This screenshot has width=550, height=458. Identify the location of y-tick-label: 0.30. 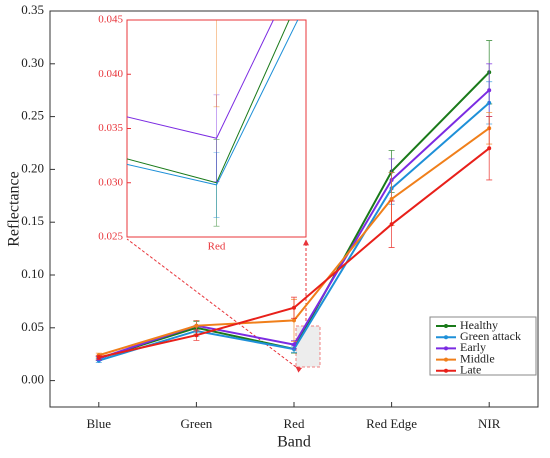
(32, 62).